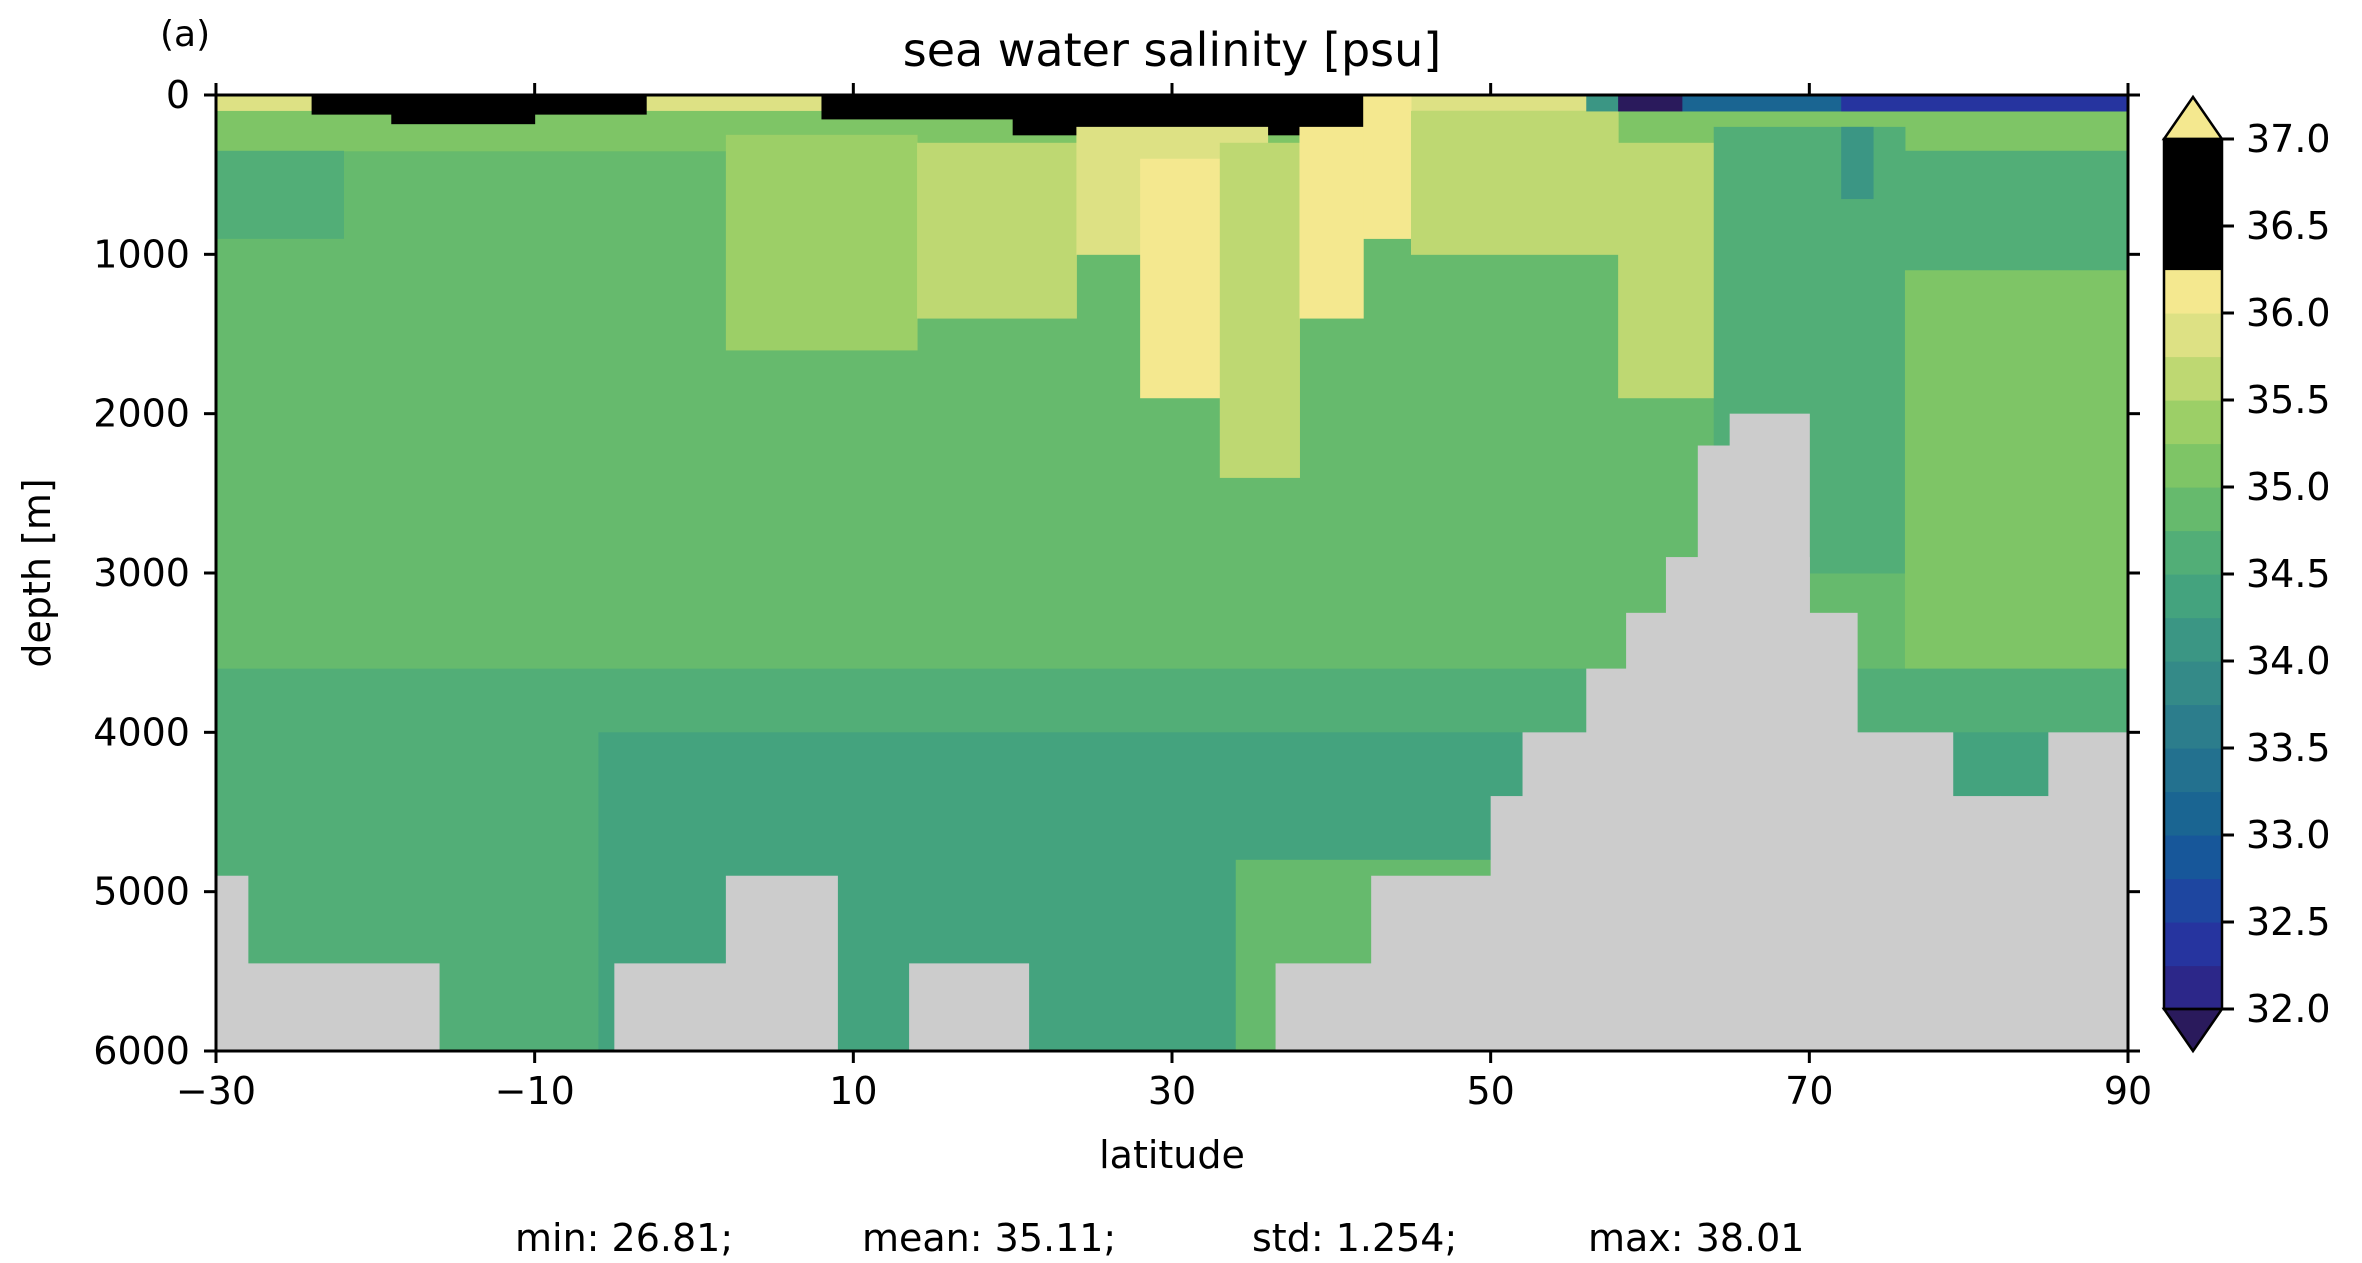  I want to click on y-tick-label: 4000, so click(141, 732).